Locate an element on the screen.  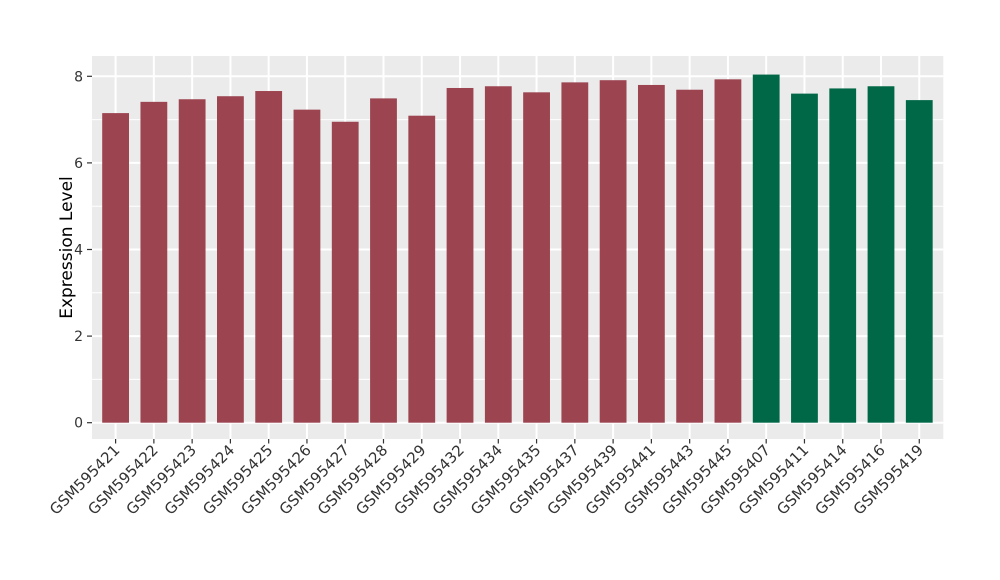
y-tick-label: 0 is located at coordinates (78, 424).